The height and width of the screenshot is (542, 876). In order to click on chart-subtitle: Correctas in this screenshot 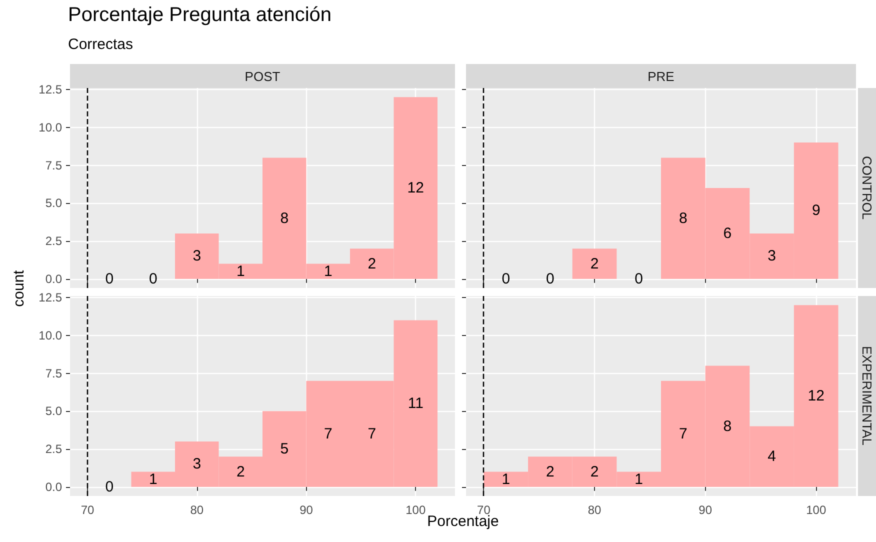, I will do `click(101, 44)`.